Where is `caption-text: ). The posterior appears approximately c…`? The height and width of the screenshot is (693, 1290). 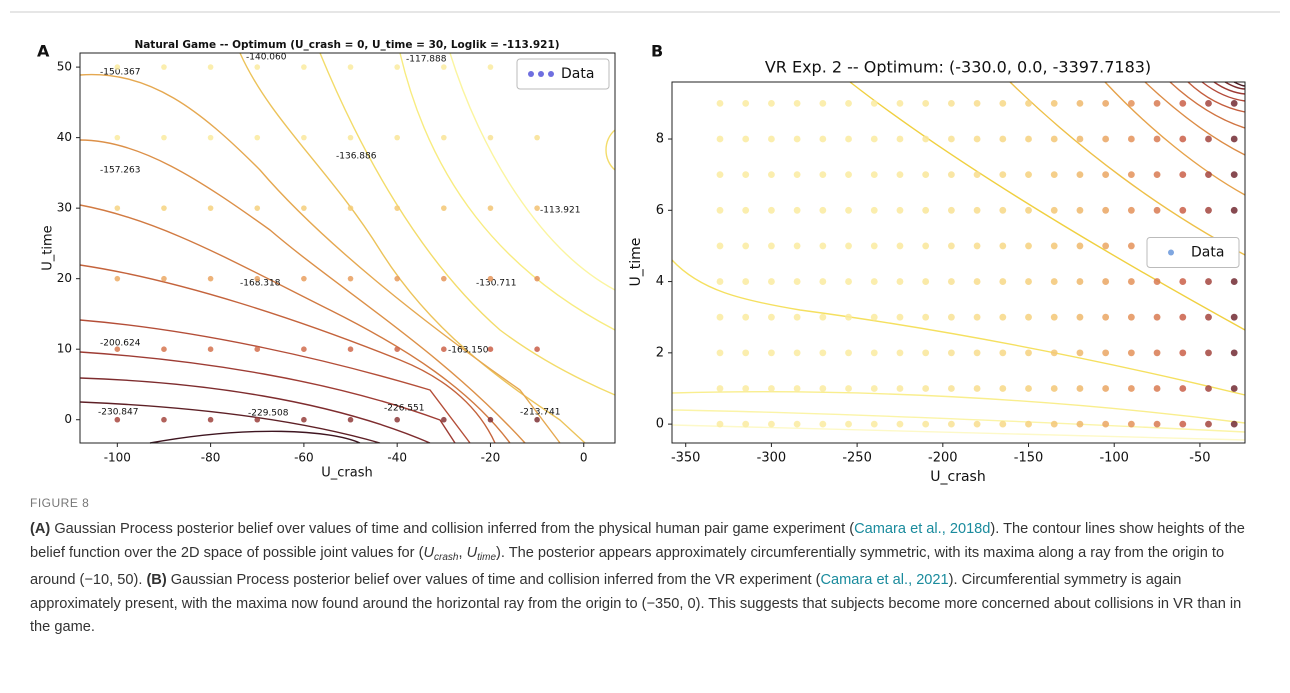
caption-text: ). The posterior appears approximately c… is located at coordinates (627, 566).